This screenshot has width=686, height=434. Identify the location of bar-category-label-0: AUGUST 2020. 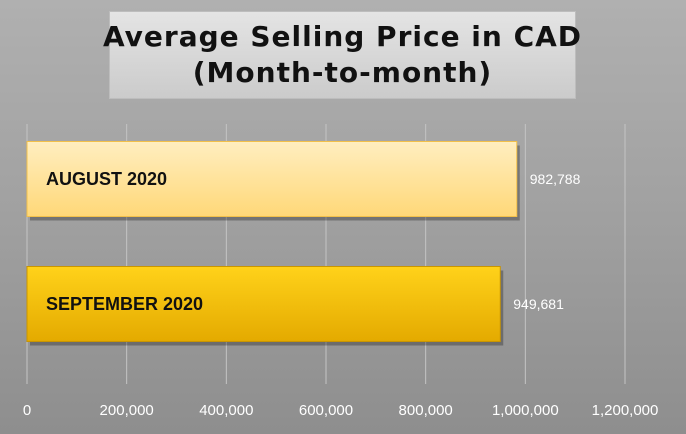
(106, 179).